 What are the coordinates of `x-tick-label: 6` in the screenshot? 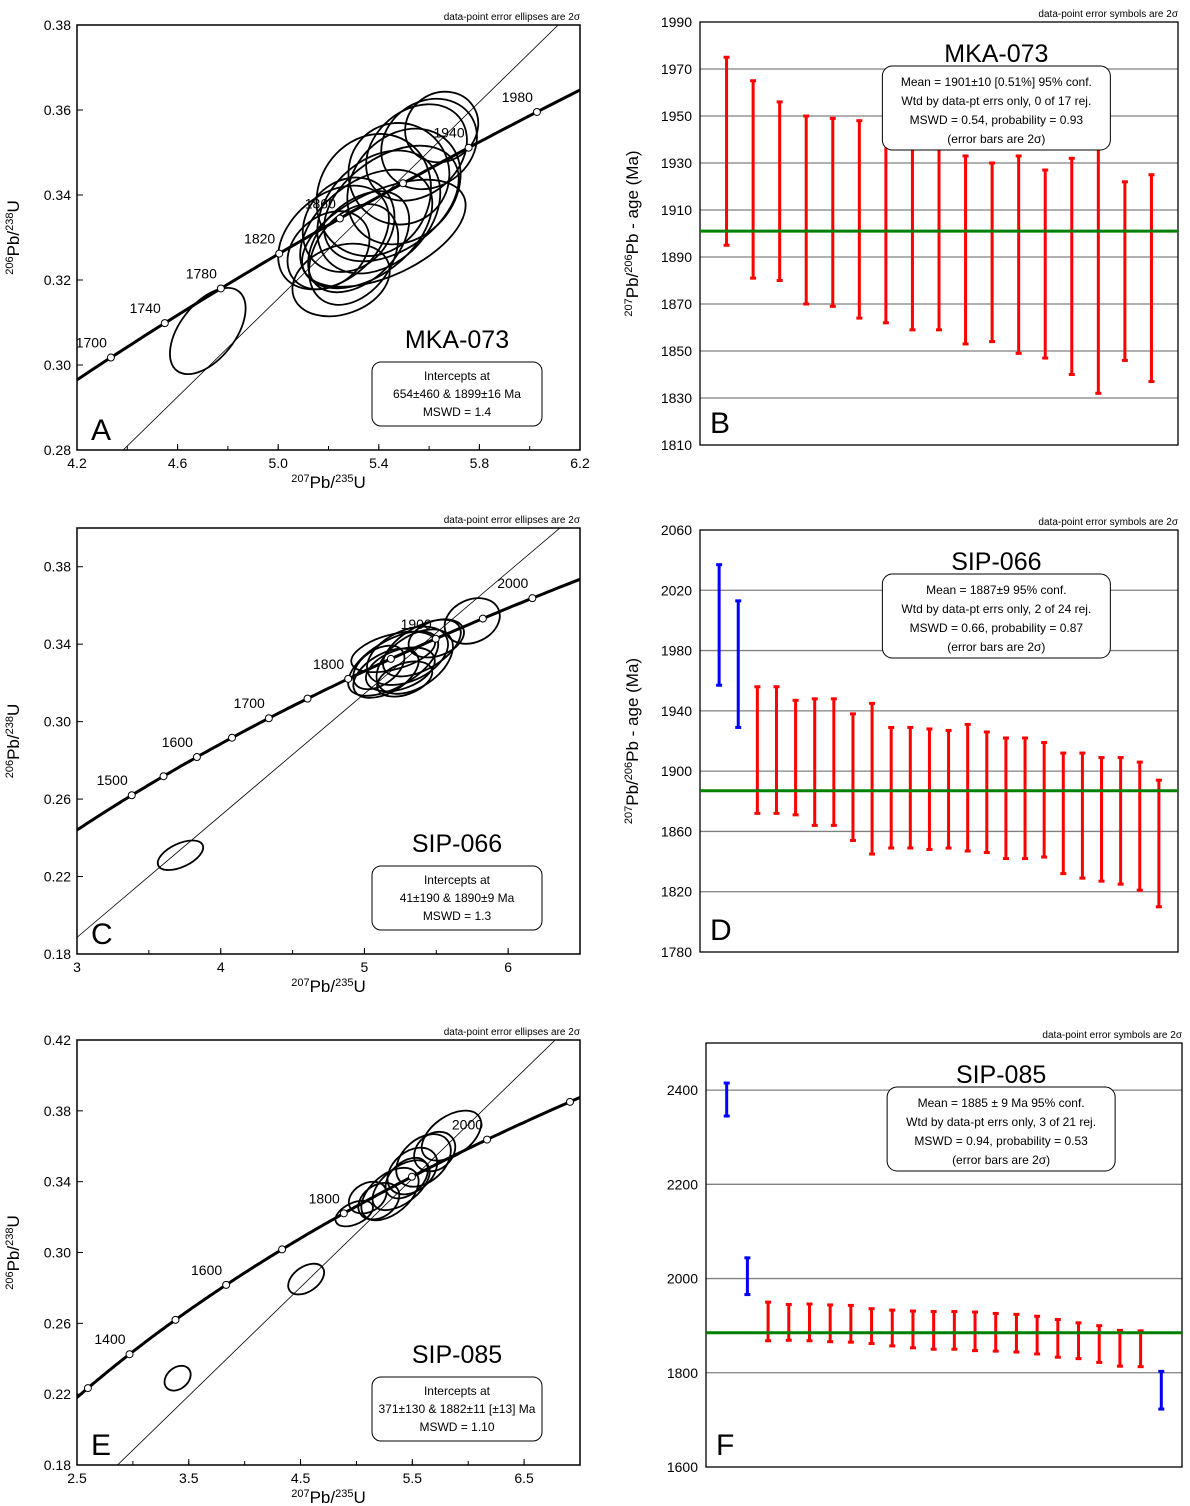 It's located at (508, 967).